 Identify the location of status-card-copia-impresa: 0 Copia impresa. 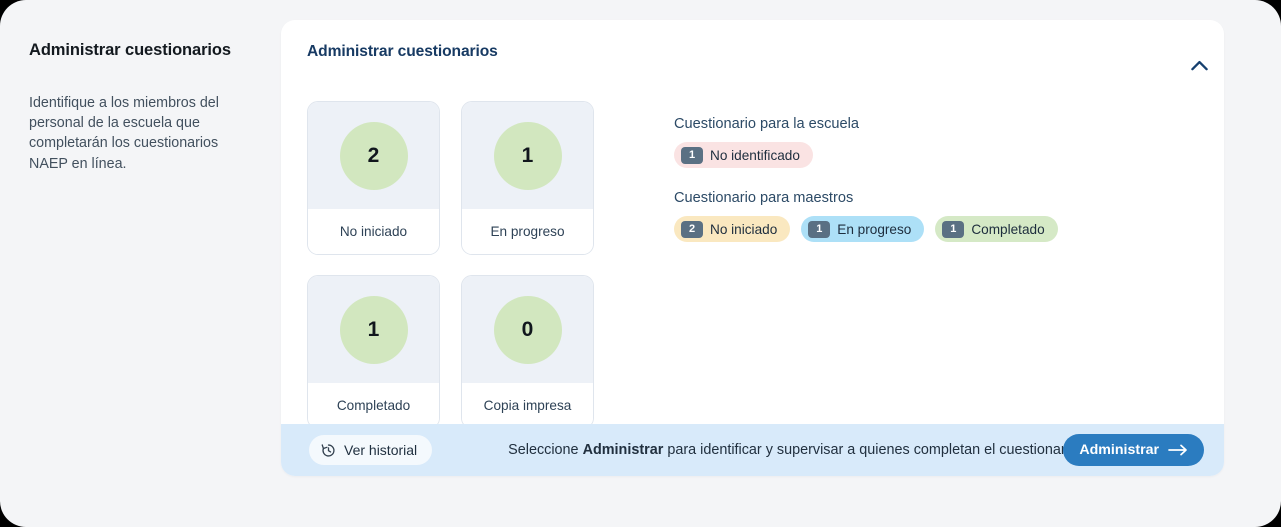
(527, 352).